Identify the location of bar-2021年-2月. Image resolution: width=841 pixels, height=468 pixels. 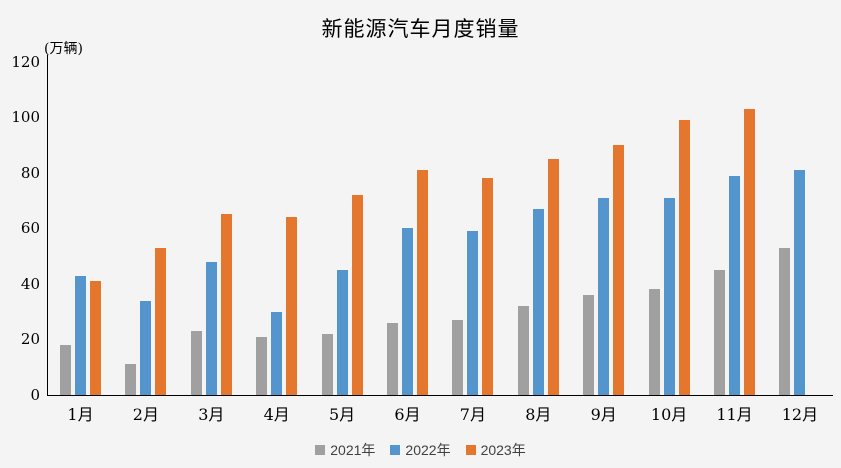
(131, 379).